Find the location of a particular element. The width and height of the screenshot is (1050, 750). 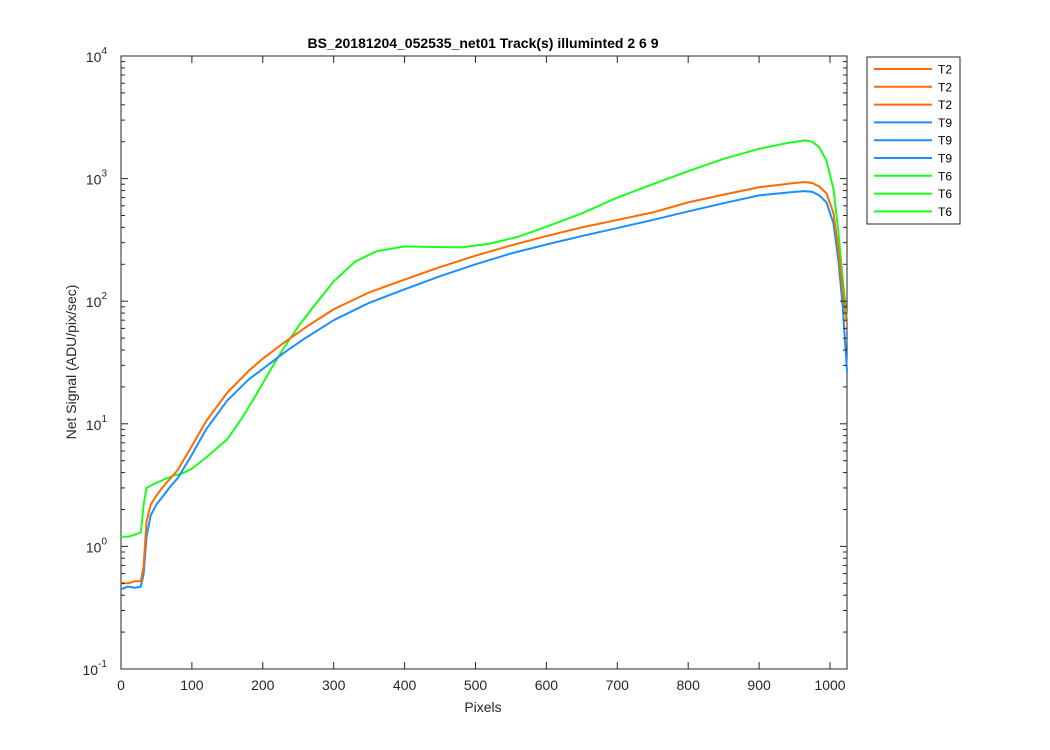

y-tick-label: 10¹ is located at coordinates (97, 423).